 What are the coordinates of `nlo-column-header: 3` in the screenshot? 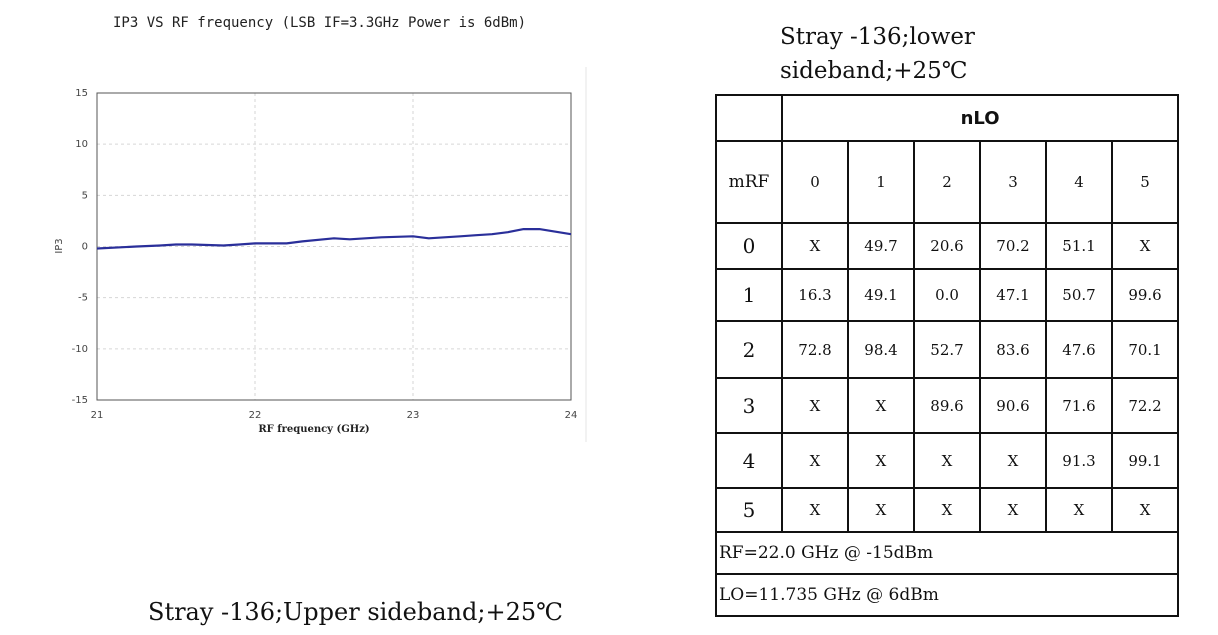 It's located at (1013, 182).